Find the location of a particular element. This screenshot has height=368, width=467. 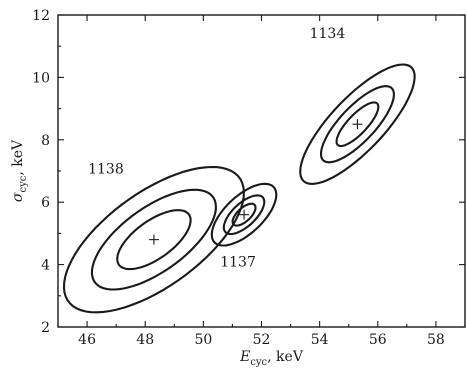

x-tick-label: 46 is located at coordinates (87, 340).